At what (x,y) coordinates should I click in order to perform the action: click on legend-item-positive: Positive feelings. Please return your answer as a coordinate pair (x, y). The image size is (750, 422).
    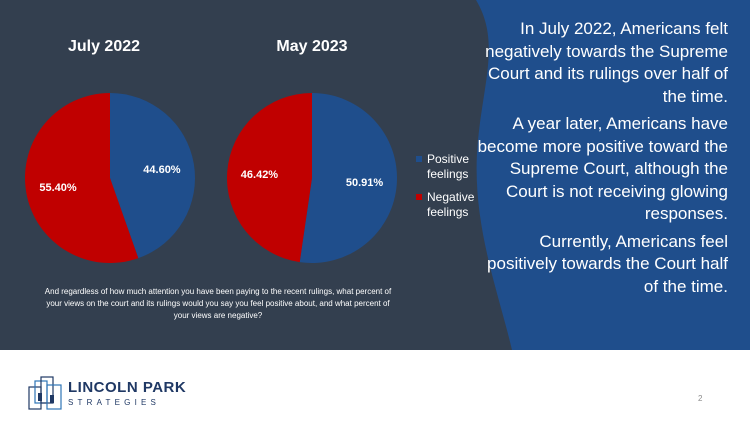
    Looking at the image, I should click on (456, 167).